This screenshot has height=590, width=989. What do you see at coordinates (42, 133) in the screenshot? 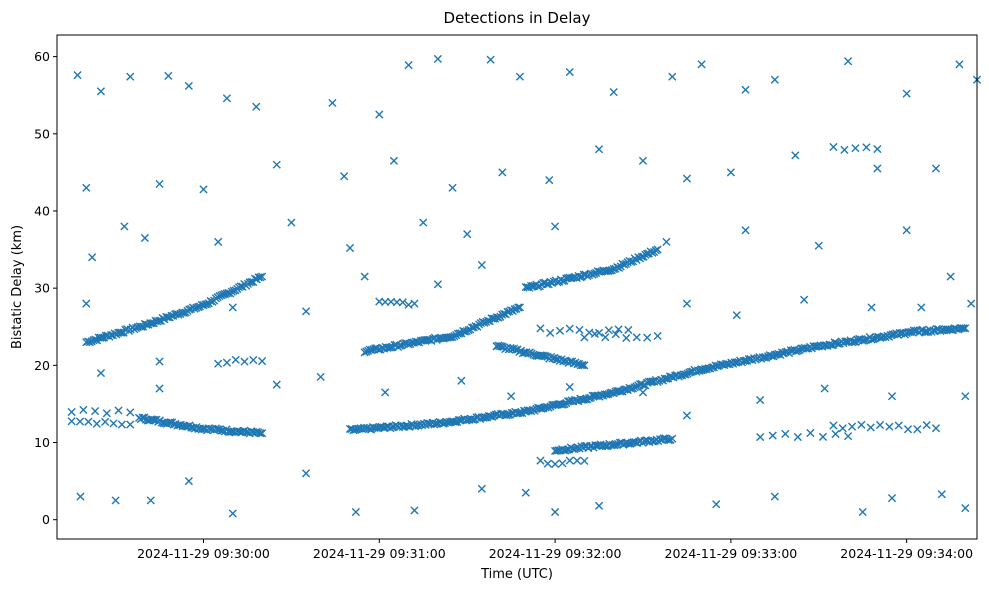
I see `y-tick-label: 50` at bounding box center [42, 133].